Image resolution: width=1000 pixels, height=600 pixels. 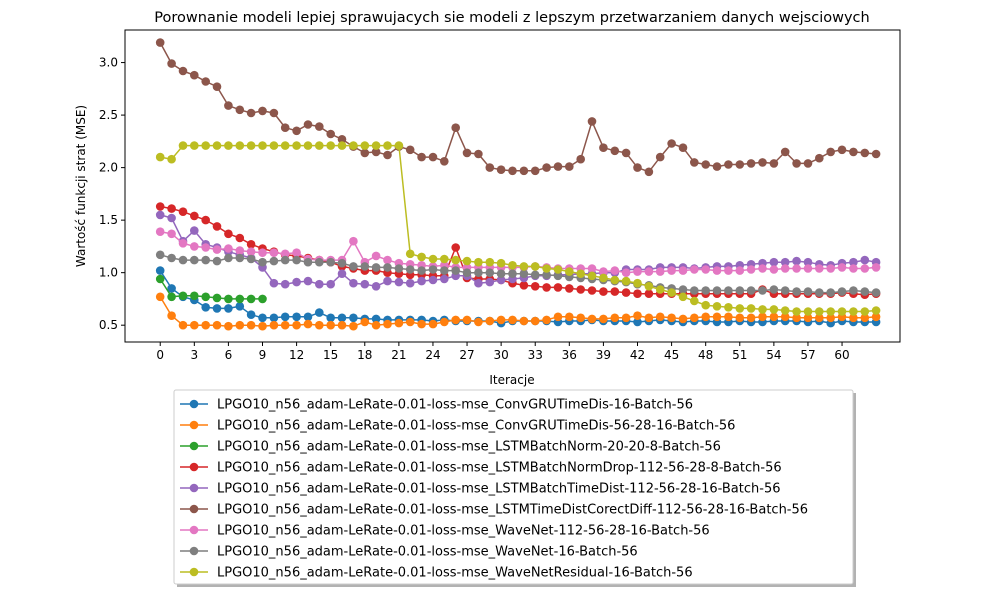 What do you see at coordinates (108, 325) in the screenshot?
I see `y-tick-label: 0.5` at bounding box center [108, 325].